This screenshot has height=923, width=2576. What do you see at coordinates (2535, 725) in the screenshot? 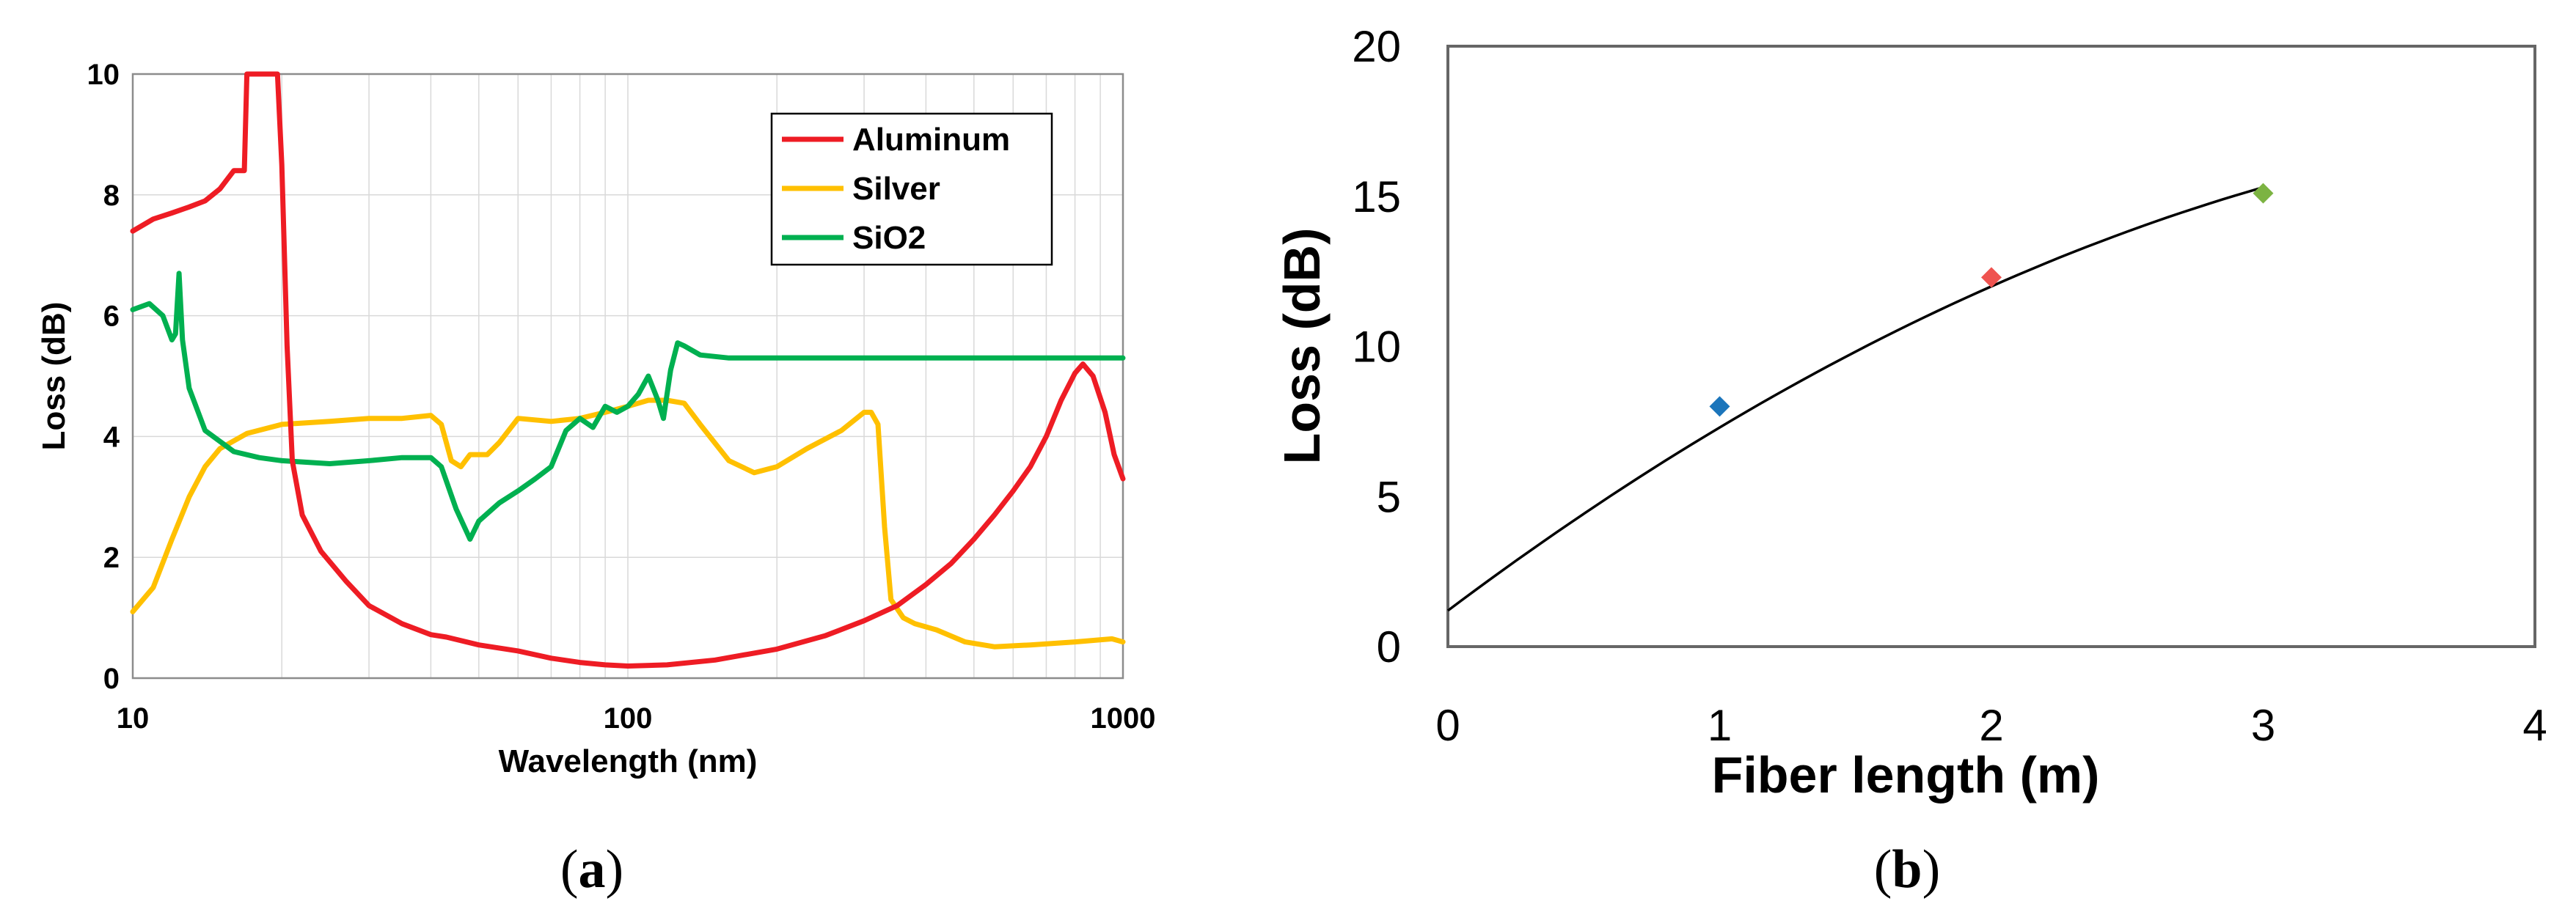
I see `panel-b-x-tick-label: 4` at bounding box center [2535, 725].